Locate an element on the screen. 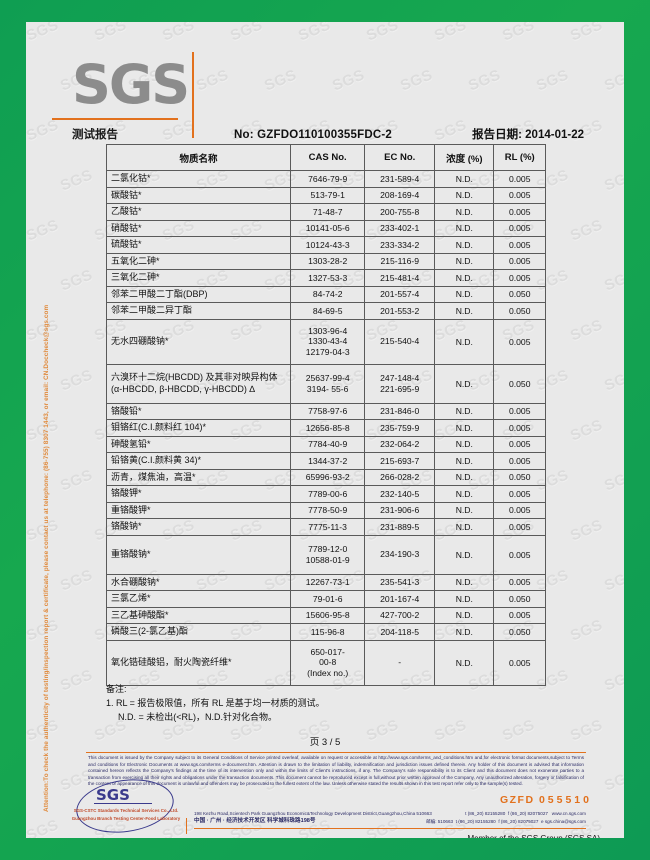 The width and height of the screenshot is (650, 860). cell-cas-no: 71-48-7 is located at coordinates (327, 212).